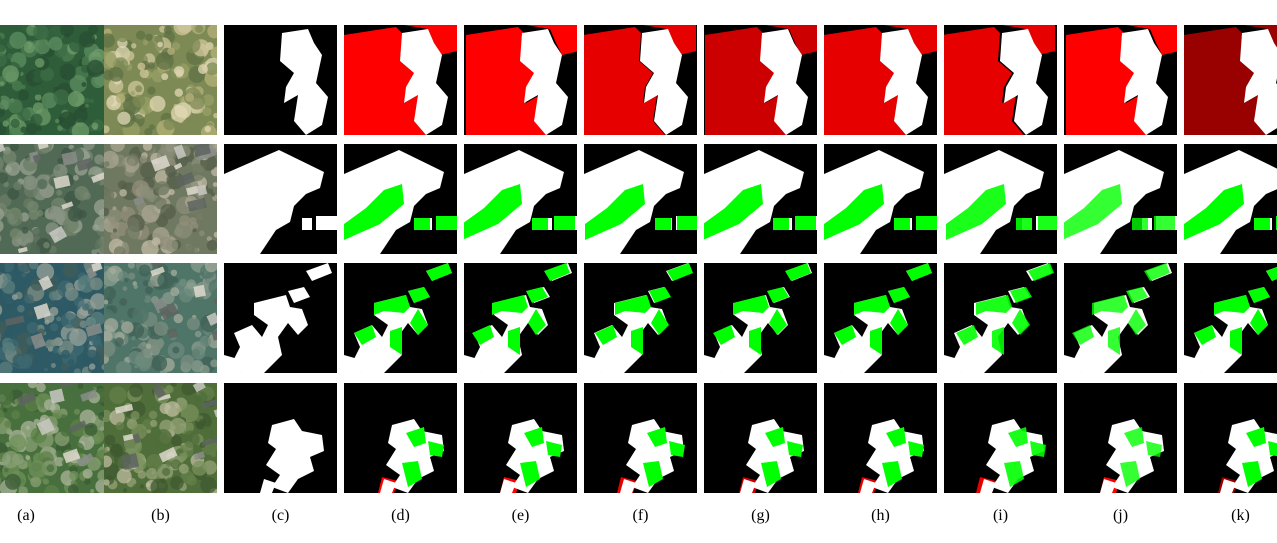  Describe the element at coordinates (1000, 515) in the screenshot. I see `column-label-i: (i)` at that location.